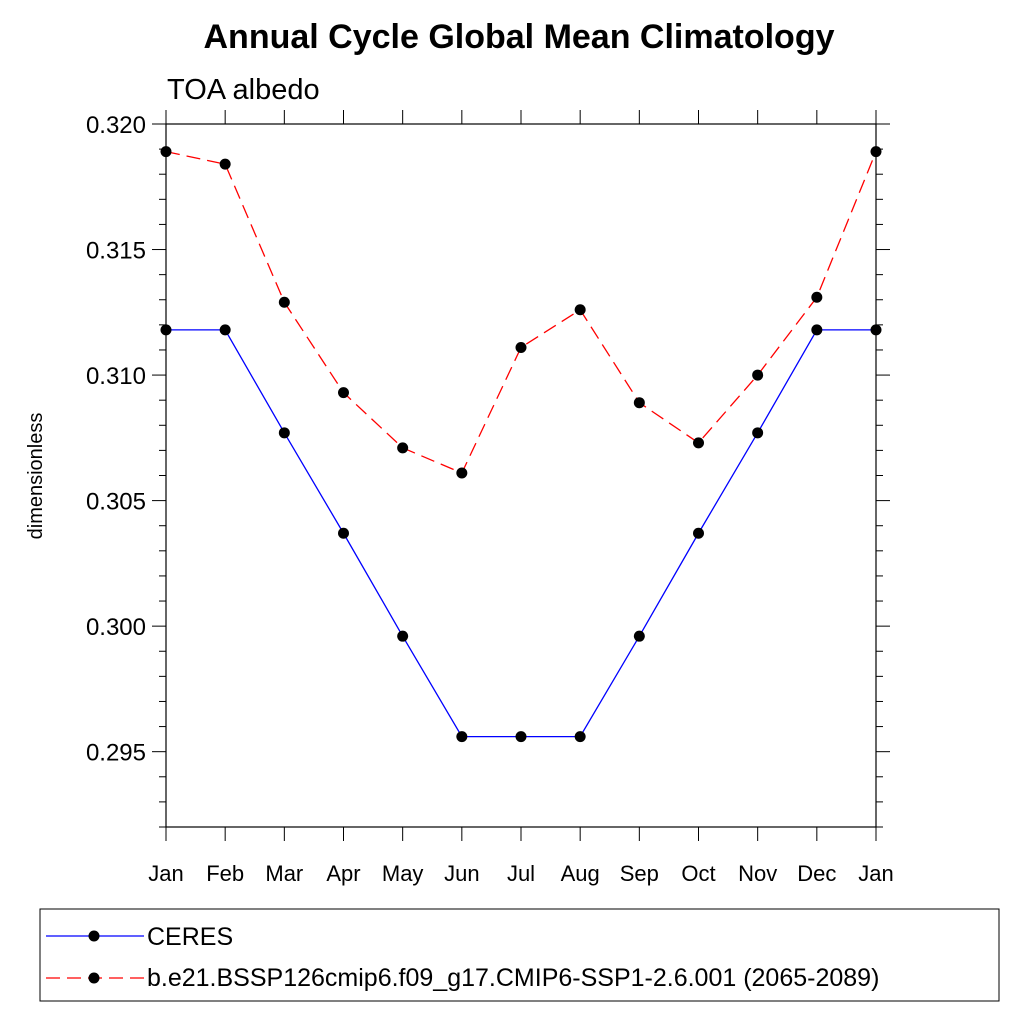  What do you see at coordinates (403, 873) in the screenshot?
I see `x-tick-label: May` at bounding box center [403, 873].